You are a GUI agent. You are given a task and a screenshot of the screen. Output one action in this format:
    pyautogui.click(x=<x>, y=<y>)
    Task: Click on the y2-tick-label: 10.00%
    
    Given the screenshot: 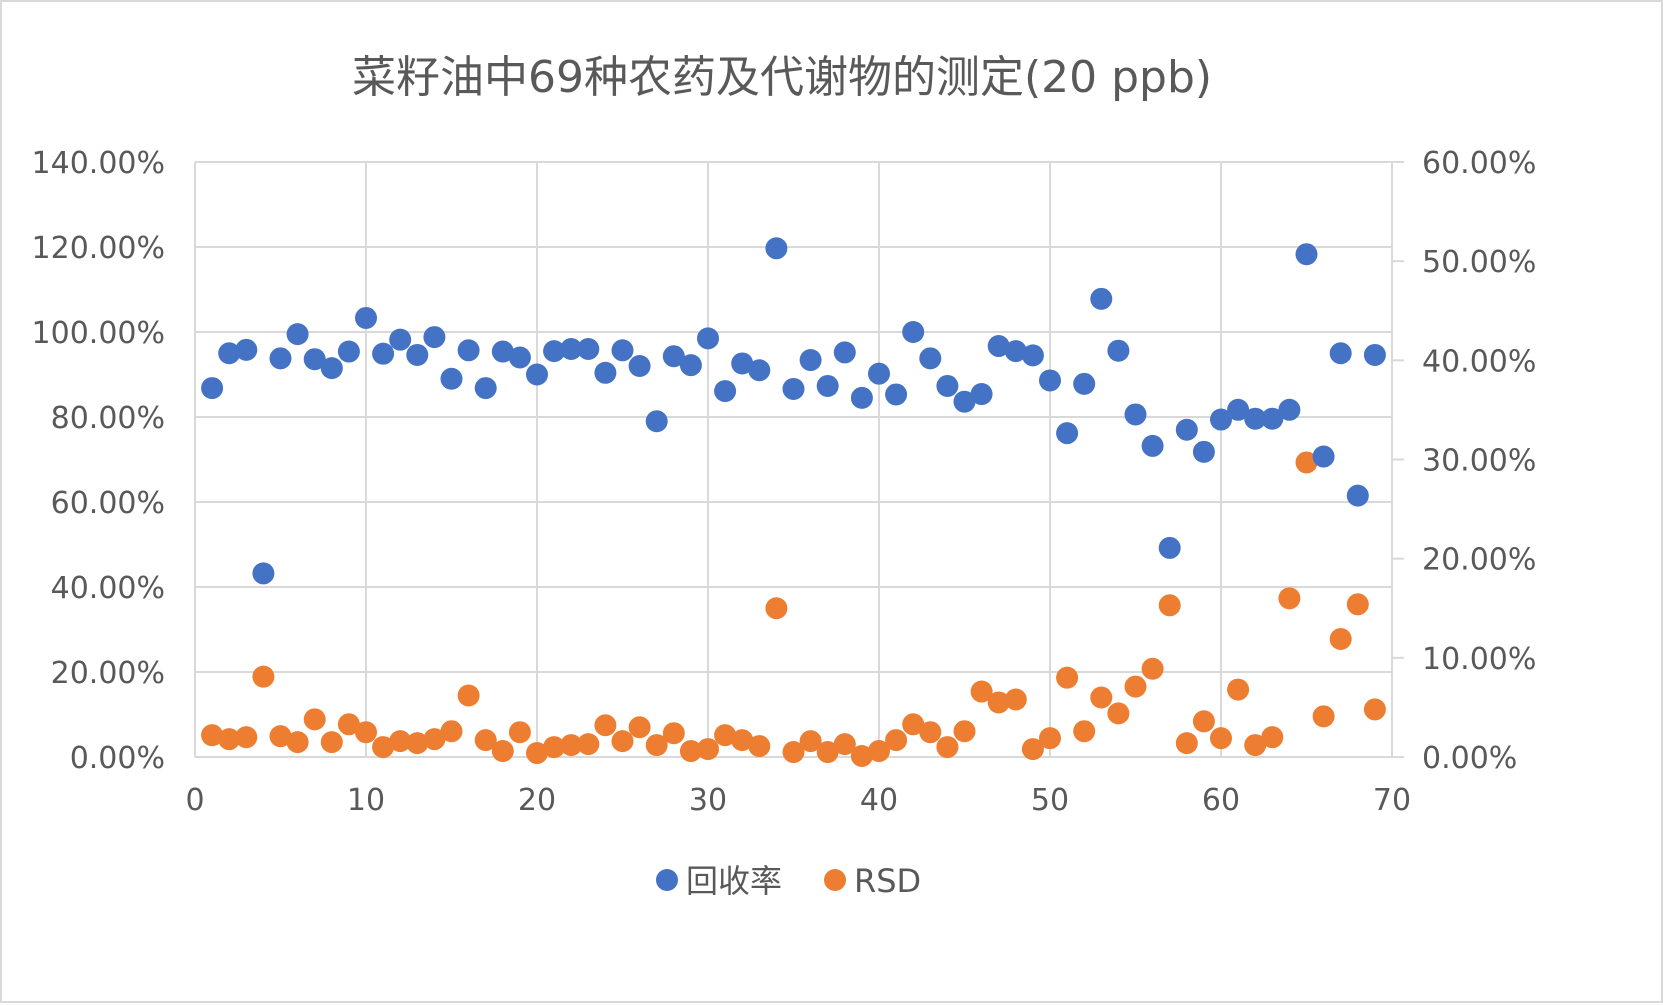 What is the action you would take?
    pyautogui.click(x=1479, y=659)
    